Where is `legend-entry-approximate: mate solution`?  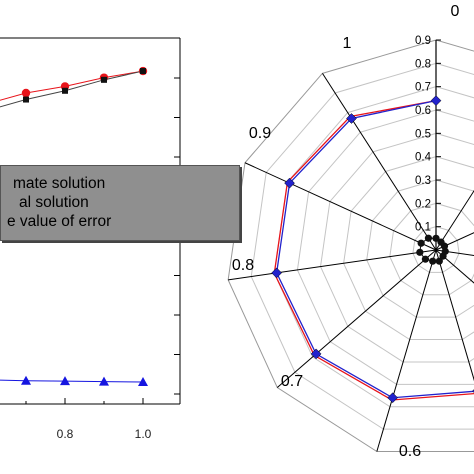 legend-entry-approximate: mate solution is located at coordinates (59, 183).